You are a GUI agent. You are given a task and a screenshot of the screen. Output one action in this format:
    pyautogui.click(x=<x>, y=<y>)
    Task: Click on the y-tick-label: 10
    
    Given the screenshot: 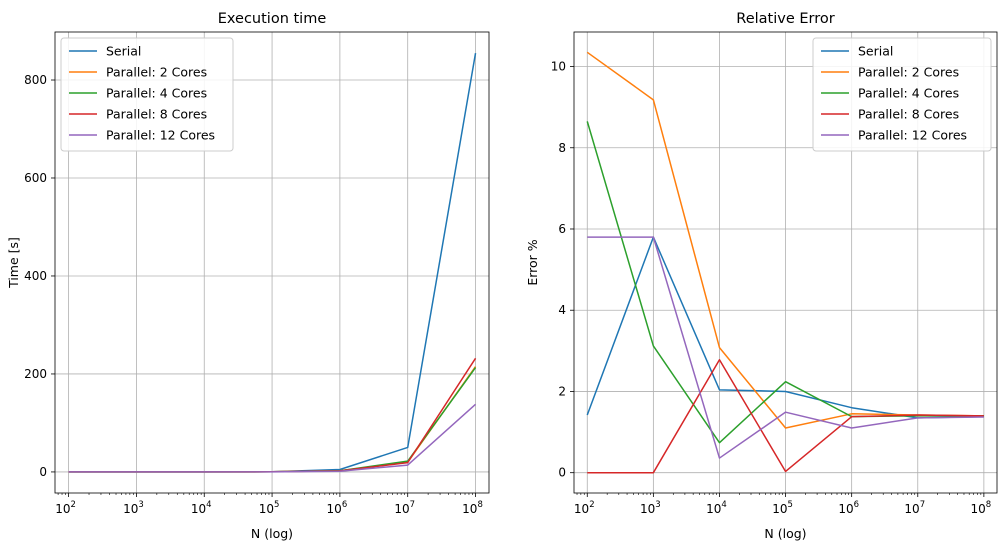 What is the action you would take?
    pyautogui.click(x=558, y=67)
    